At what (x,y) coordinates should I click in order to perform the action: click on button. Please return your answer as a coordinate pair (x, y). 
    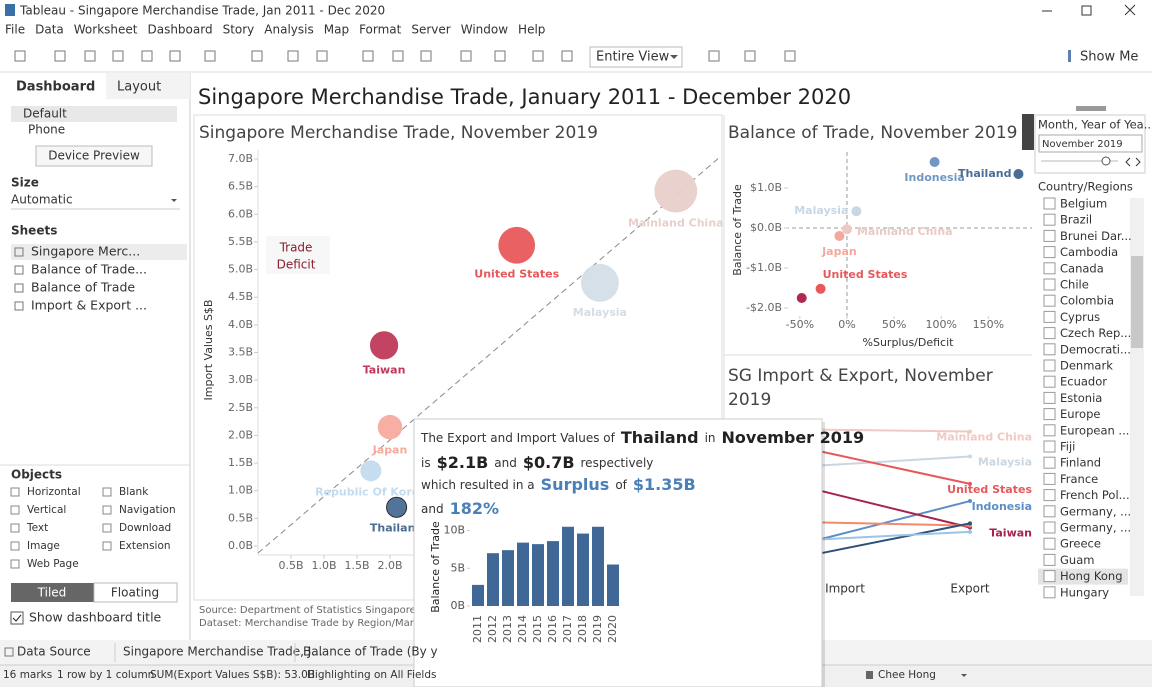
    Looking at the image, I should click on (94, 156).